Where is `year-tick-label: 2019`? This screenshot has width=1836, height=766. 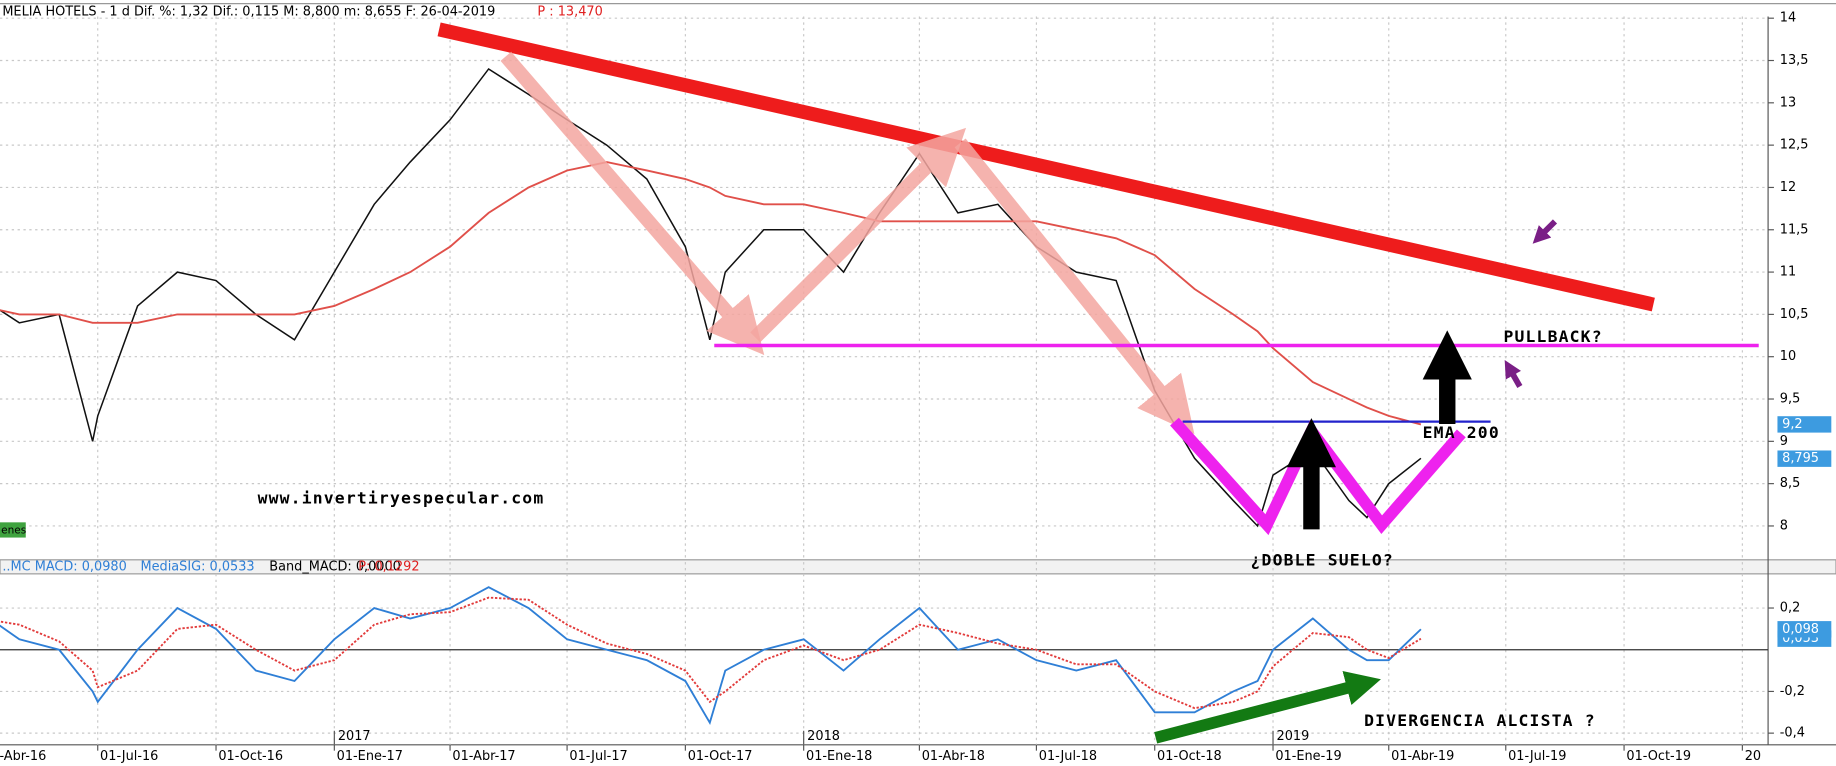 year-tick-label: 2019 is located at coordinates (1293, 736).